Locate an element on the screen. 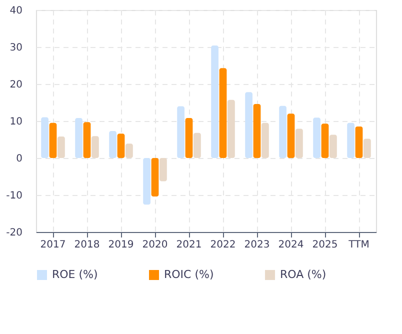  x-tick-label: 2017 is located at coordinates (53, 245).